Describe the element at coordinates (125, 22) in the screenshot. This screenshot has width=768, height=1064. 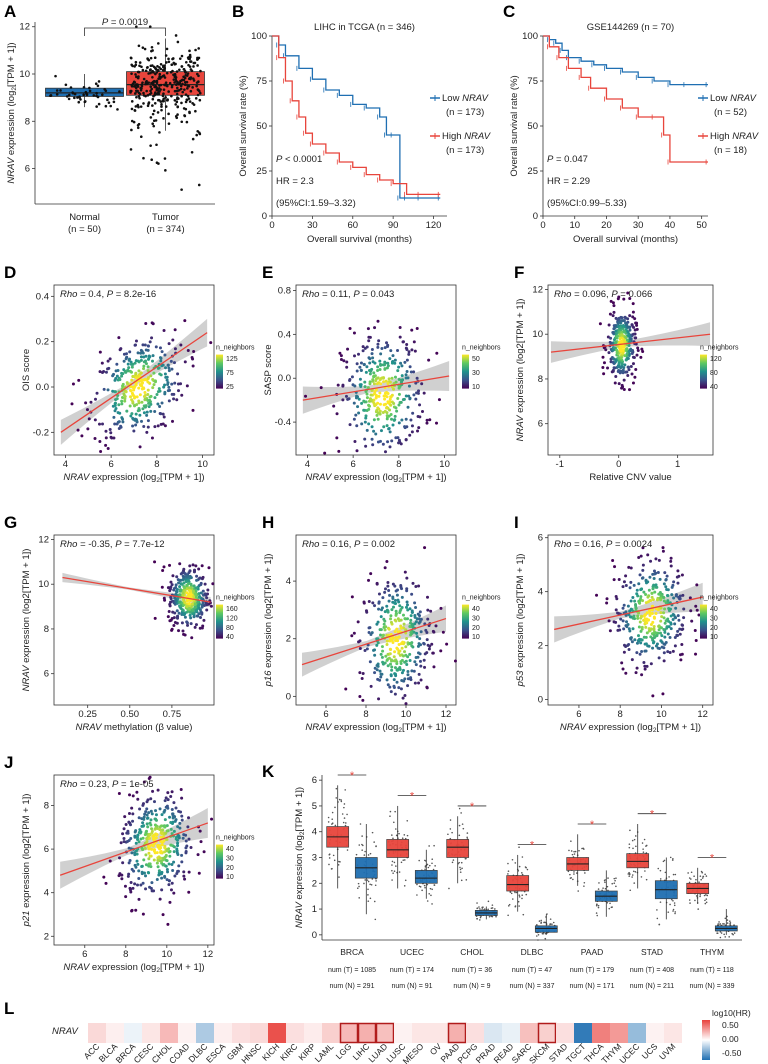
I see `p-value-annotation: P = 0.0019` at that location.